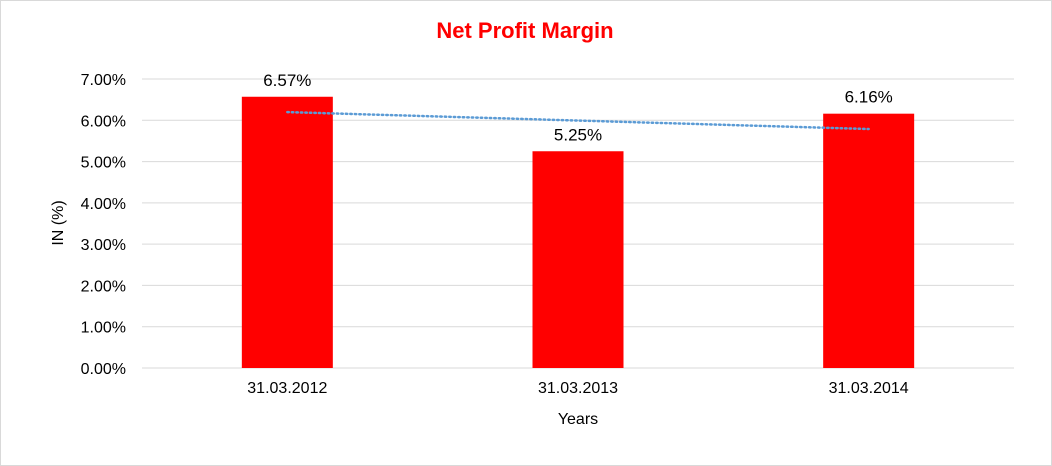 The width and height of the screenshot is (1052, 466). Describe the element at coordinates (103, 369) in the screenshot. I see `y-tick-label: 0.00%` at that location.